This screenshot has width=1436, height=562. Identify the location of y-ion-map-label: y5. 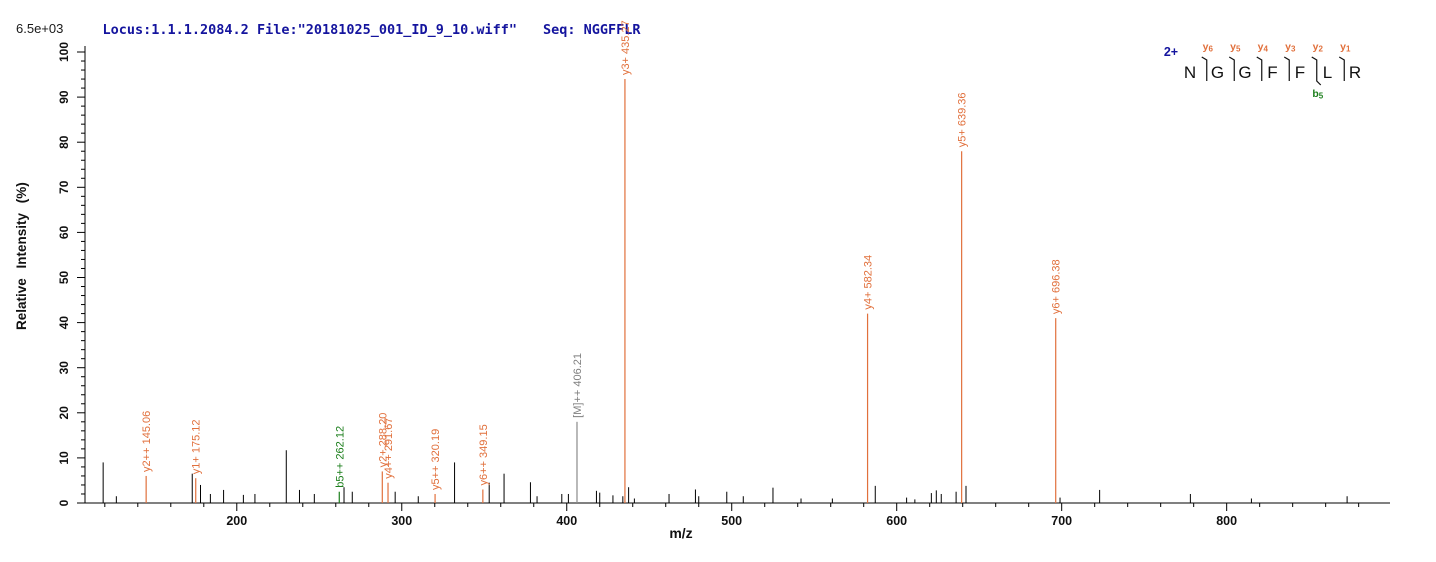
(1235, 47).